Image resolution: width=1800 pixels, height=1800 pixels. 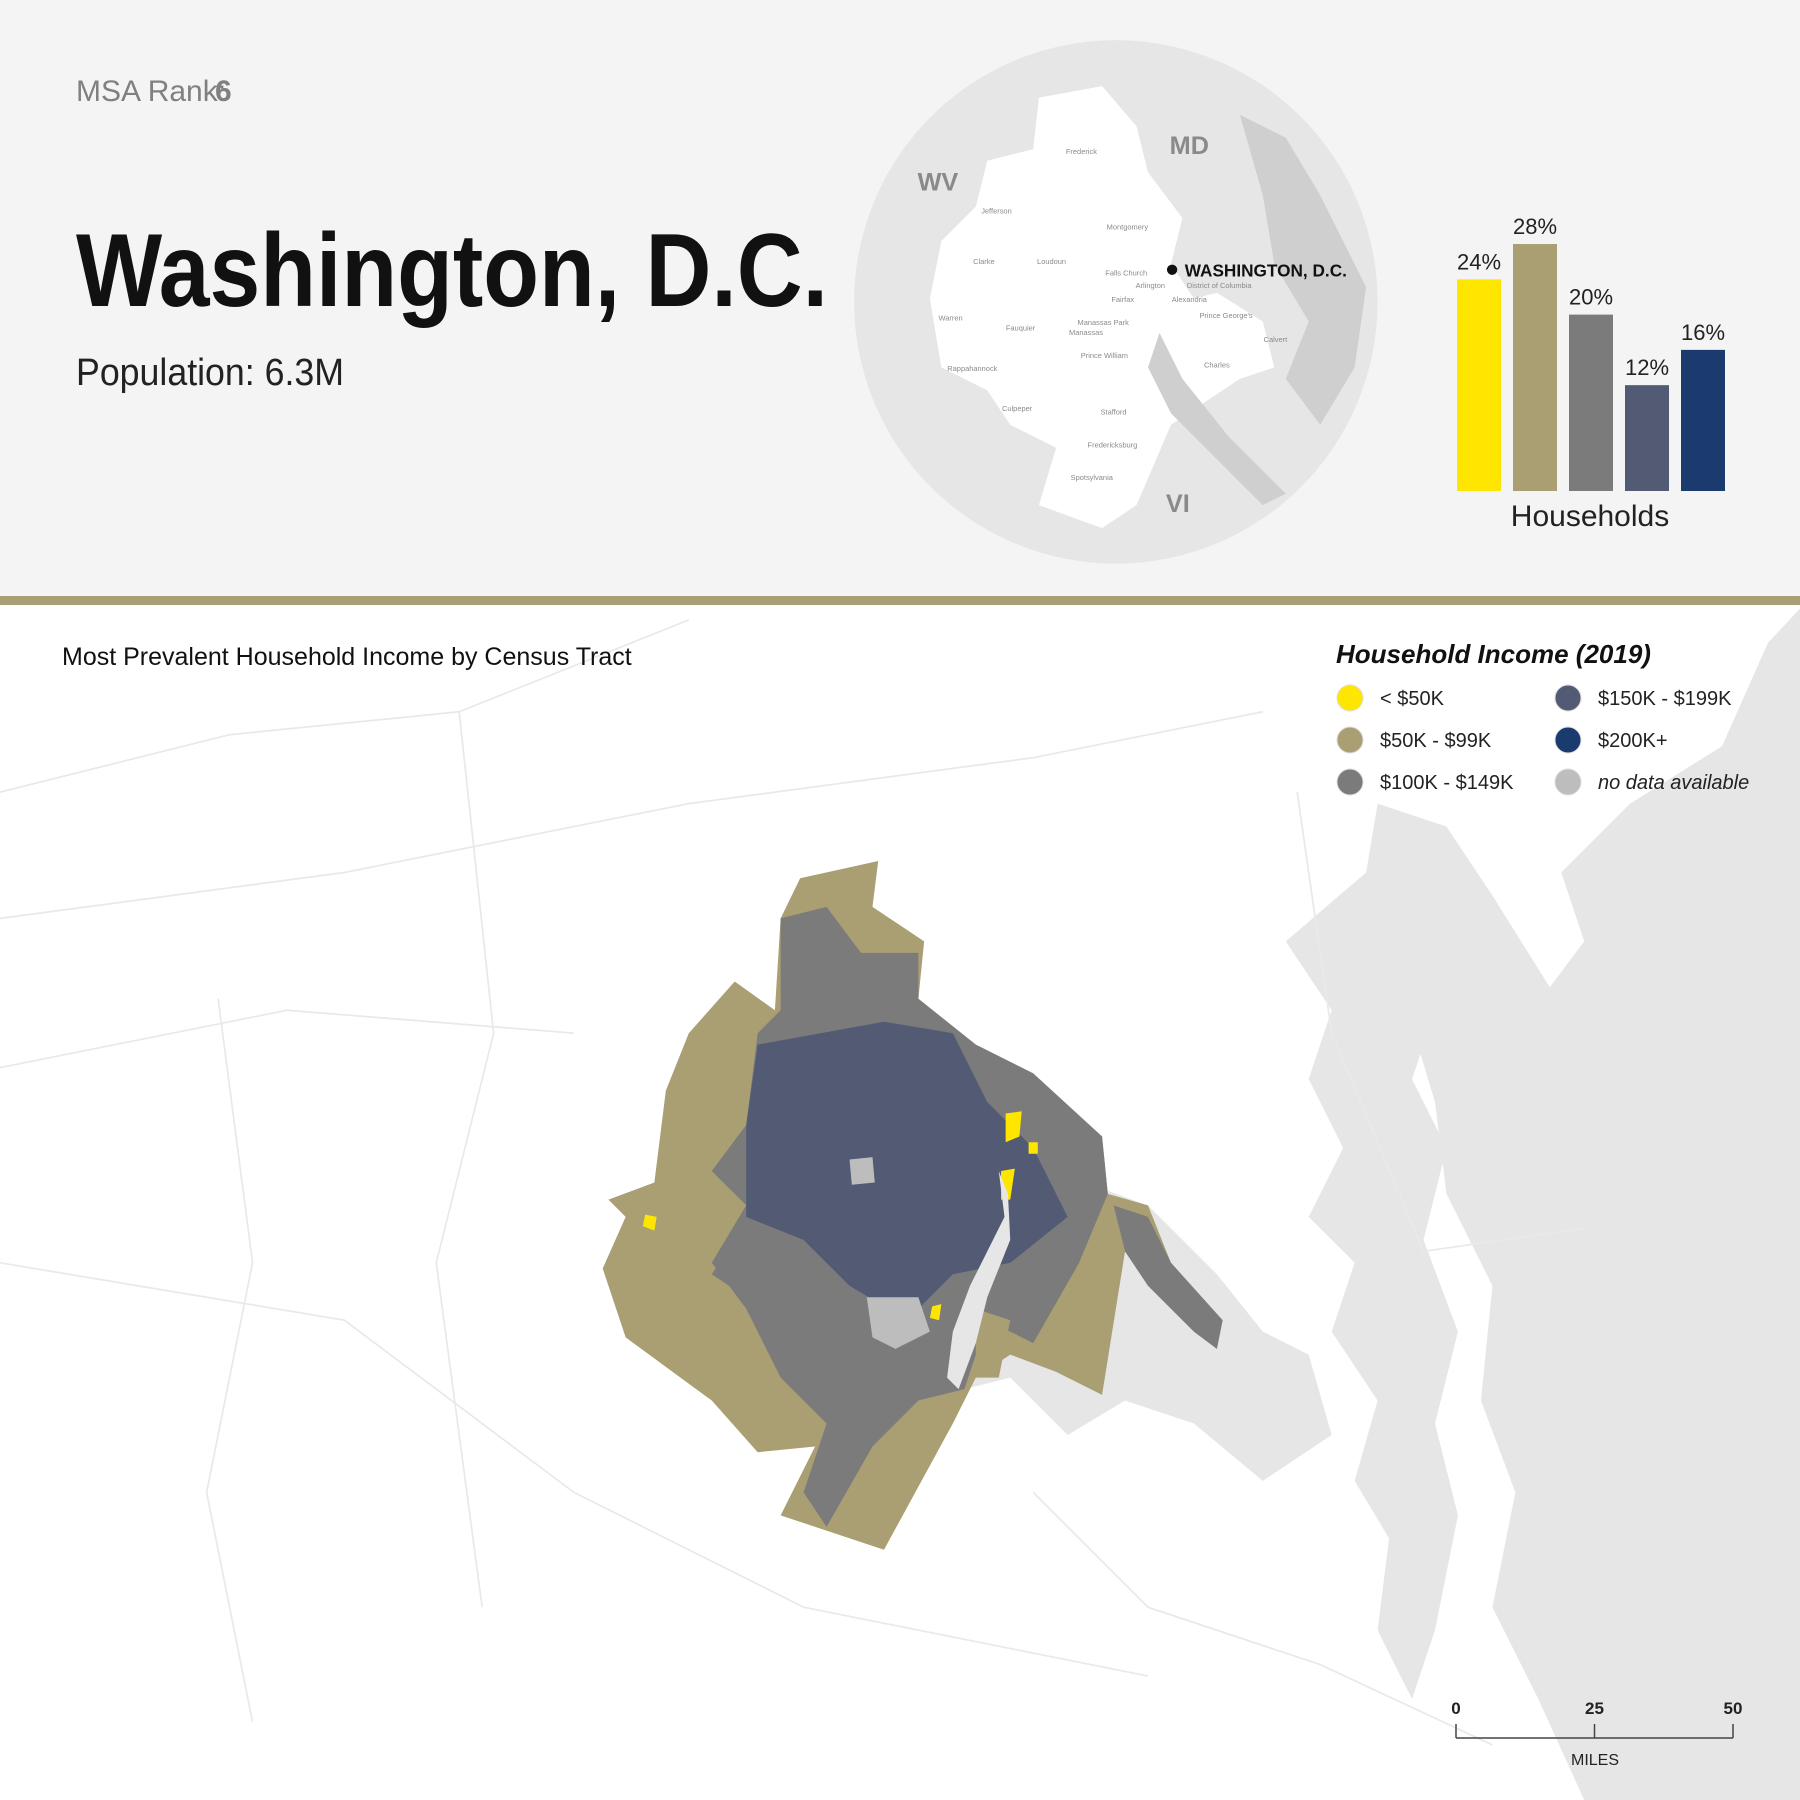 I want to click on legend-label: $200K+, so click(x=1633, y=741).